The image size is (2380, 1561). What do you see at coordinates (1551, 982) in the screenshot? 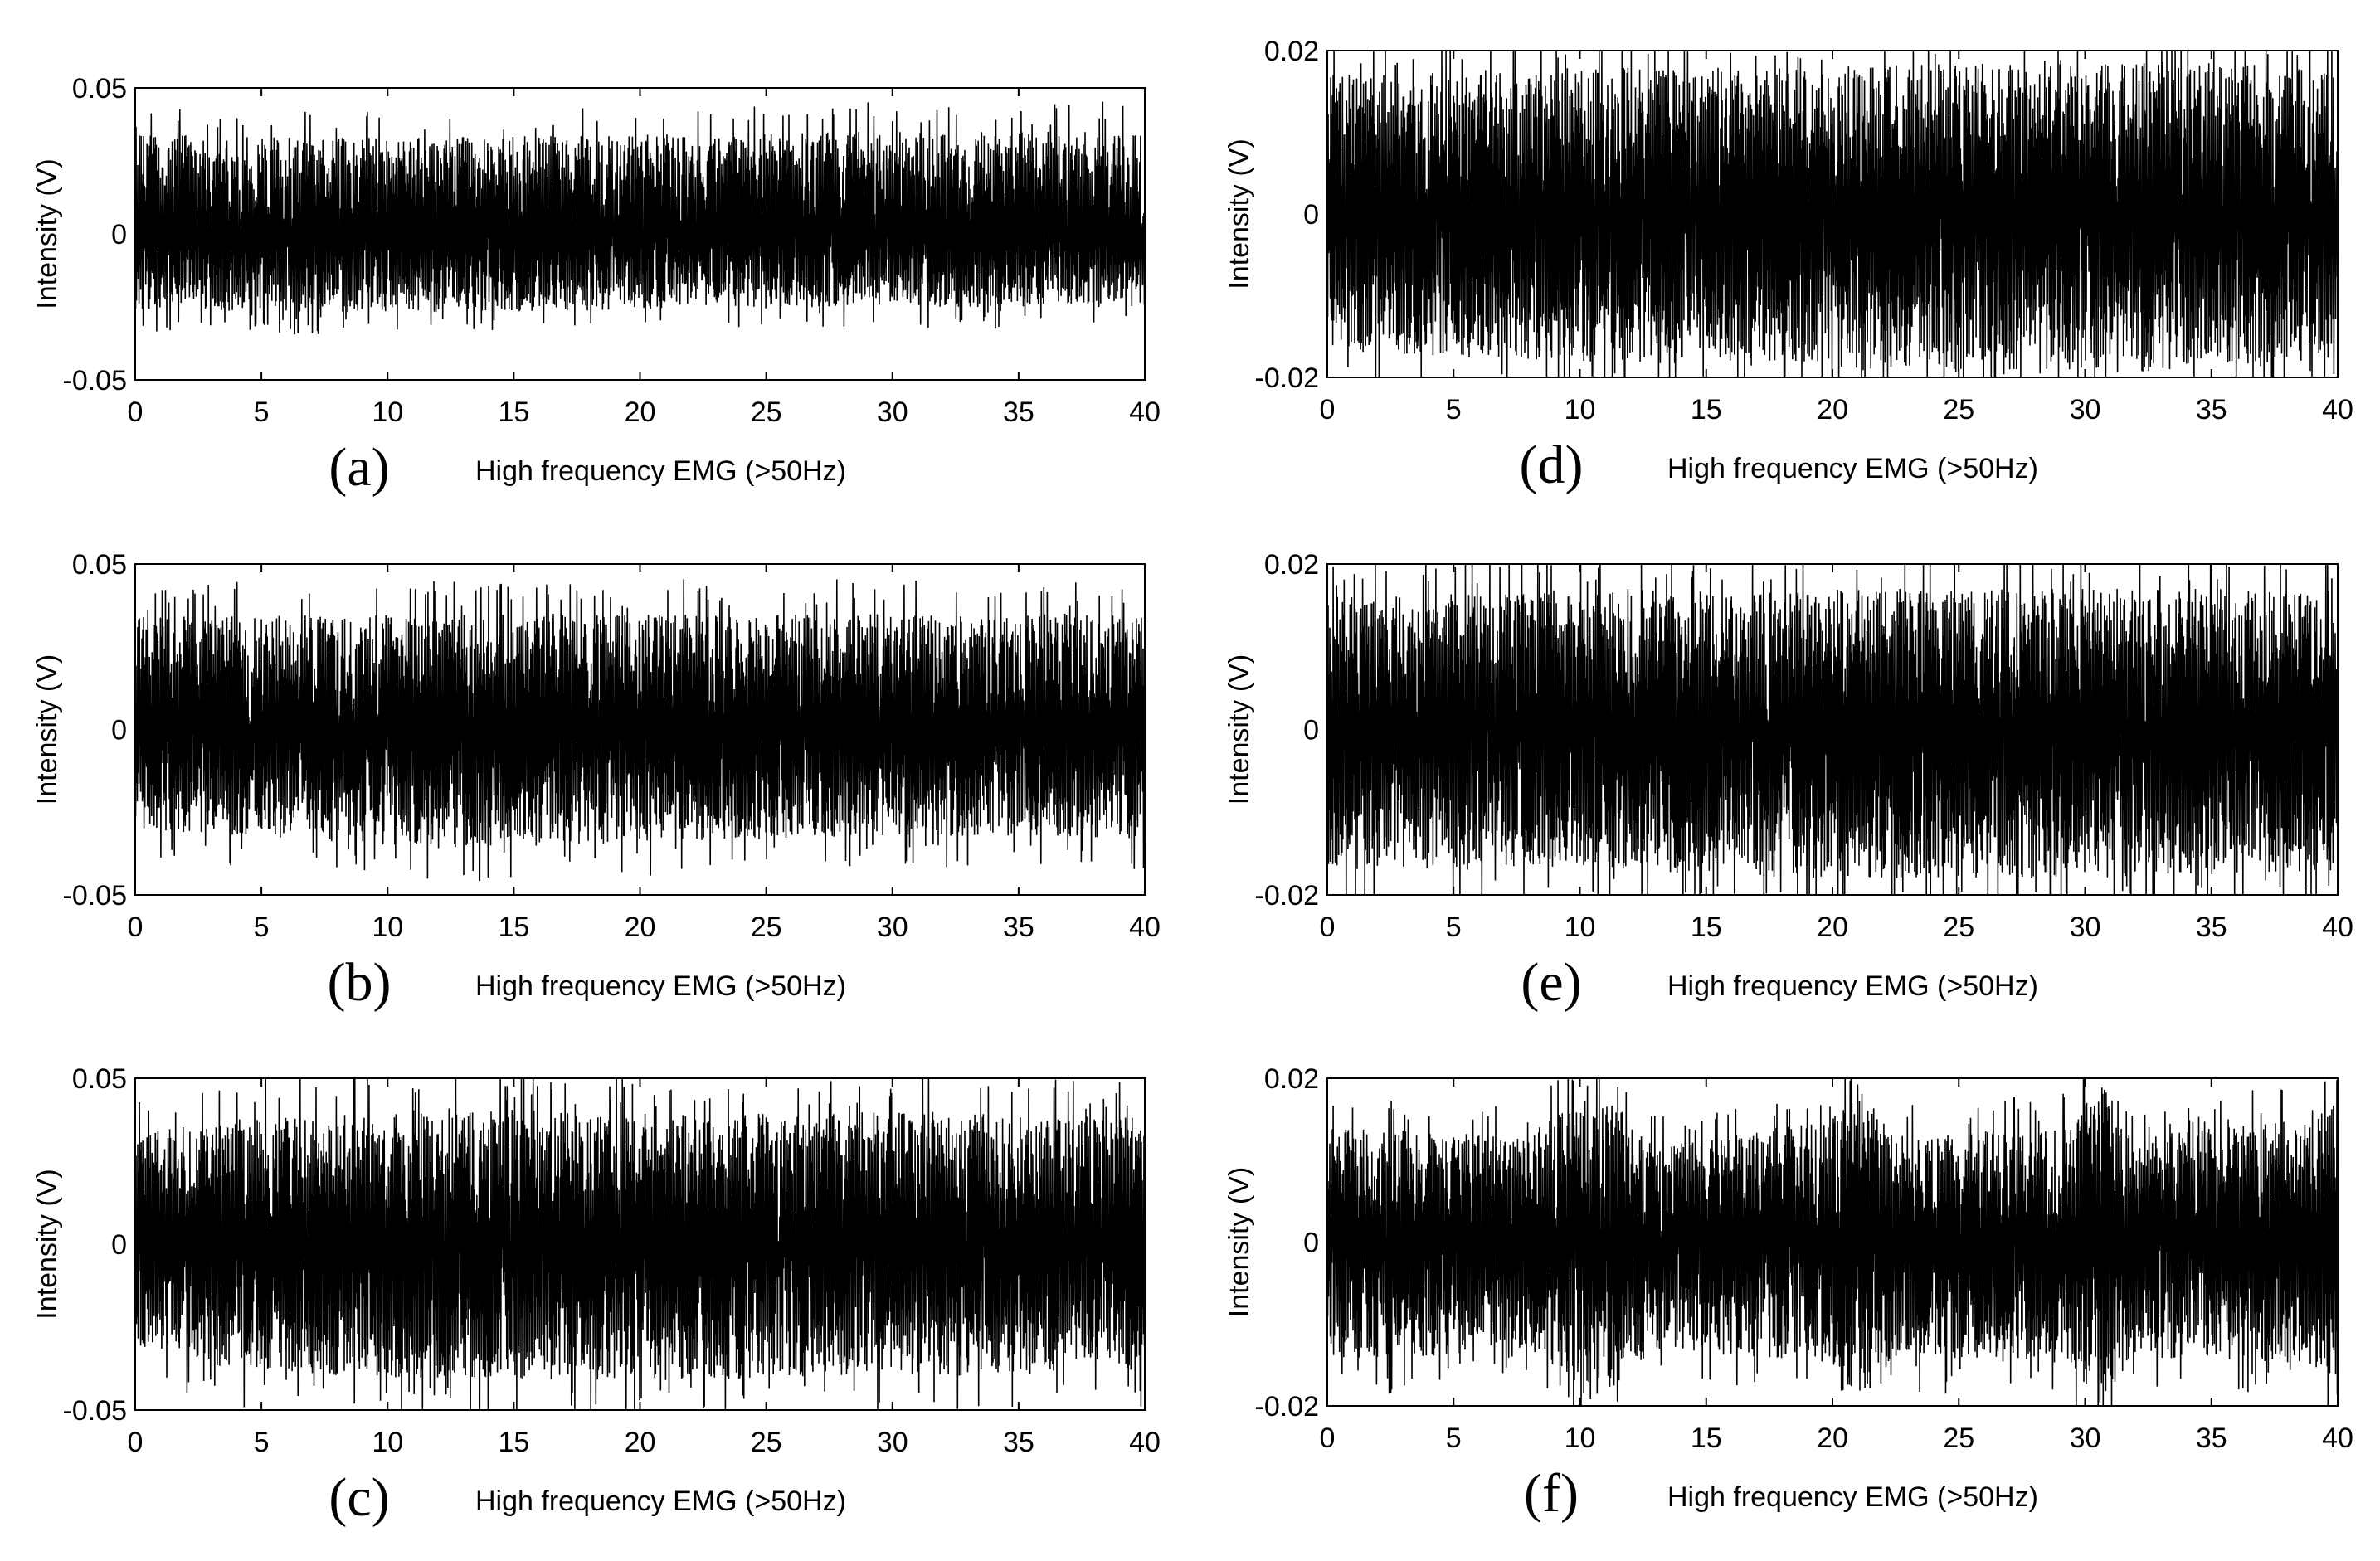
I see `panel-label: (e)` at bounding box center [1551, 982].